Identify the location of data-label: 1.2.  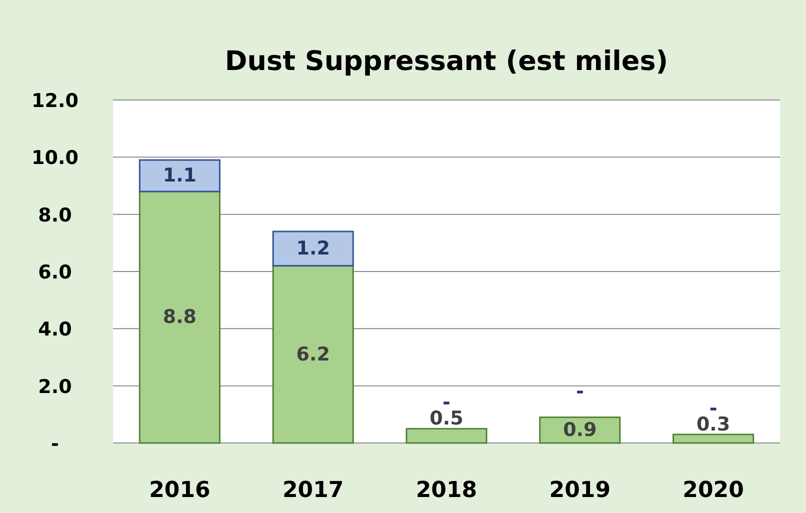
(313, 249).